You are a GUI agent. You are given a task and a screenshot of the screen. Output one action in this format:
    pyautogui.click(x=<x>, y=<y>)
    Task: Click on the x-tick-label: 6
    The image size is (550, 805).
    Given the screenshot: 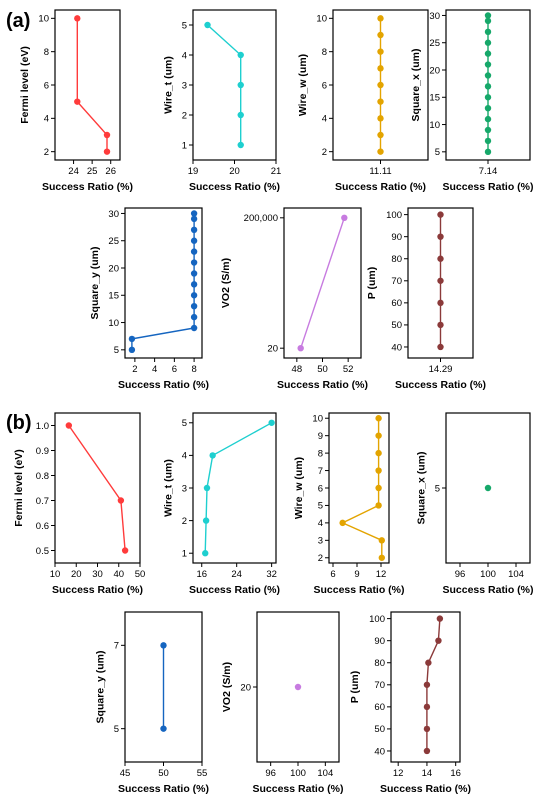 What is the action you would take?
    pyautogui.click(x=174, y=369)
    